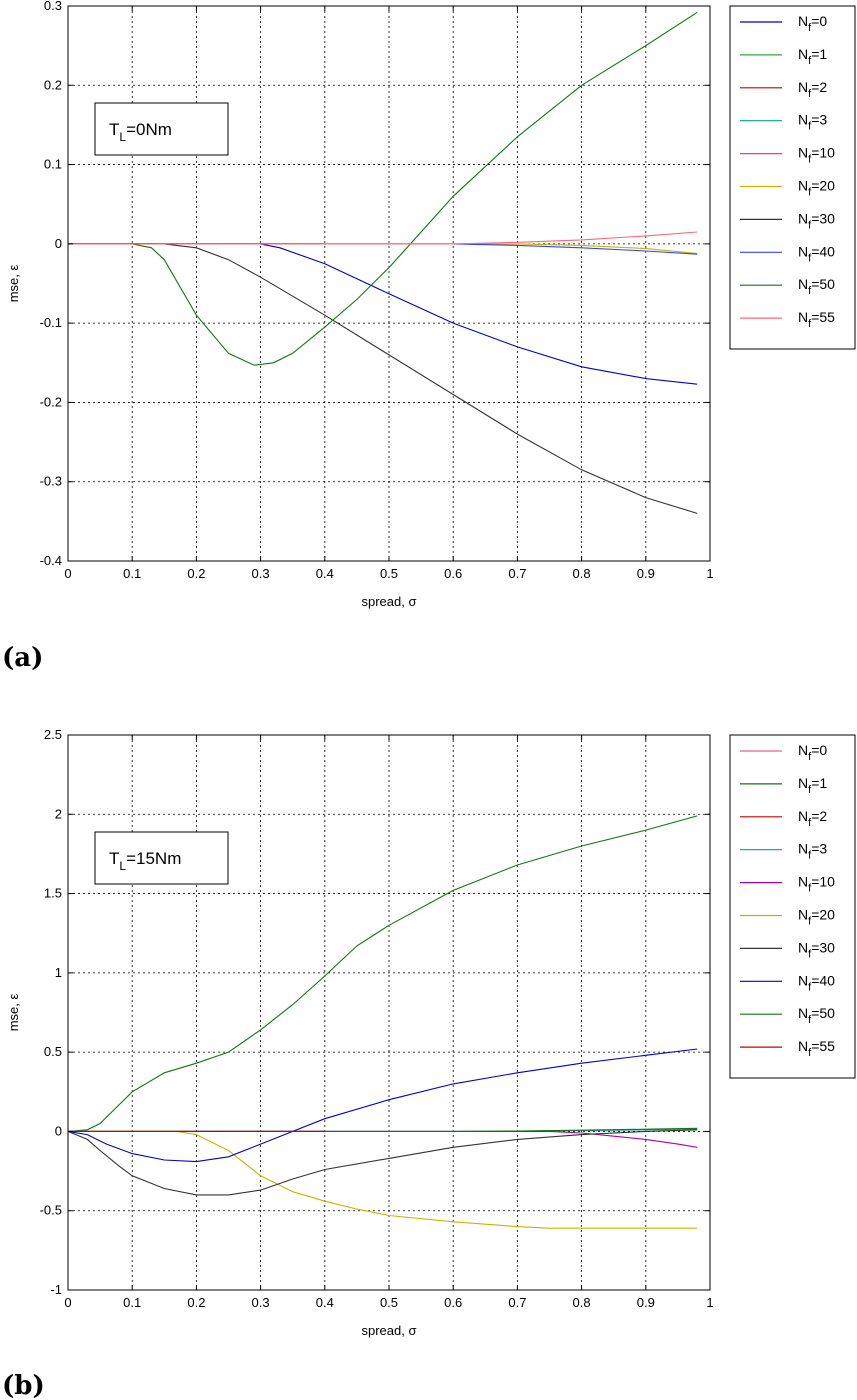 The image size is (857, 1400). What do you see at coordinates (58, 813) in the screenshot?
I see `y-tick-label: 2` at bounding box center [58, 813].